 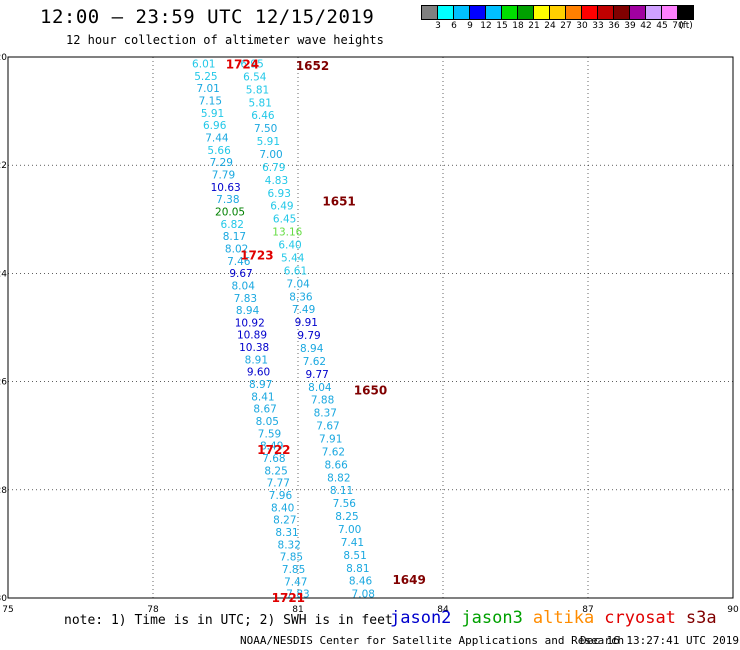 What do you see at coordinates (207, 89) in the screenshot?
I see `wave-height-value: 7.01` at bounding box center [207, 89].